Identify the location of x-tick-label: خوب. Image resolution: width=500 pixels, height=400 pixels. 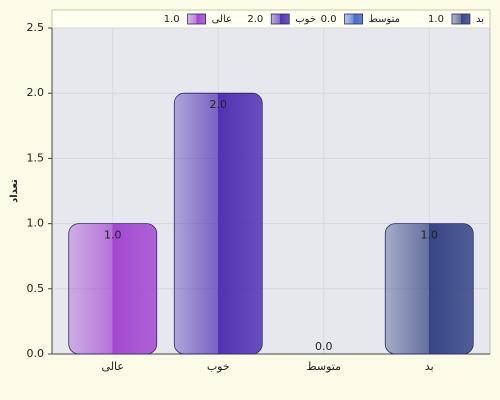
(218, 366).